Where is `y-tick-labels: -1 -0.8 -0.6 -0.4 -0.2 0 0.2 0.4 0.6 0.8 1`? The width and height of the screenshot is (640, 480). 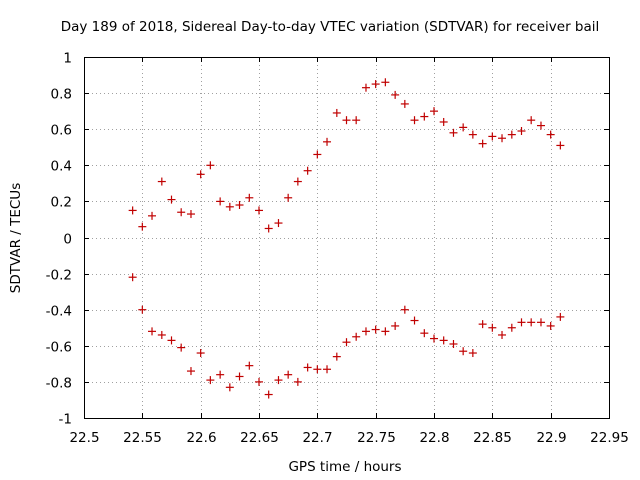 y-tick-labels: -1 -0.8 -0.6 -0.4 -0.2 0 0.2 0.4 0.6 0.8 1 is located at coordinates (59, 239).